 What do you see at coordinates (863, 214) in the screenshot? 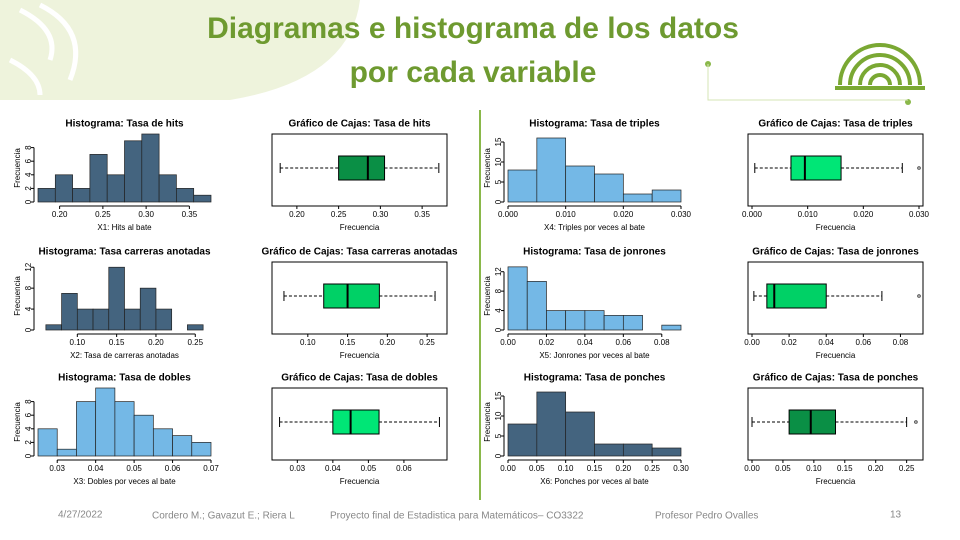
I see `x-tick-label: 0.020` at bounding box center [863, 214].